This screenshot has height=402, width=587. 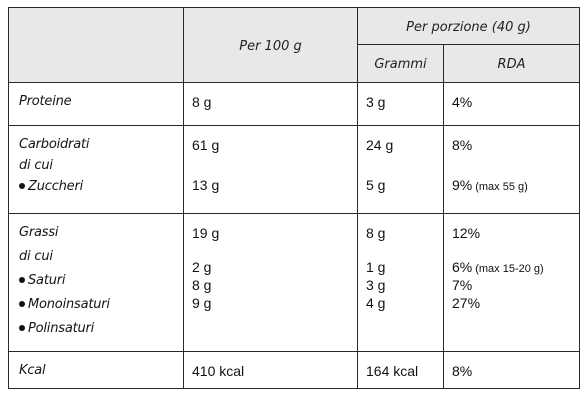 I want to click on zuccheri-rda-note: (max 55 g), so click(x=501, y=187).